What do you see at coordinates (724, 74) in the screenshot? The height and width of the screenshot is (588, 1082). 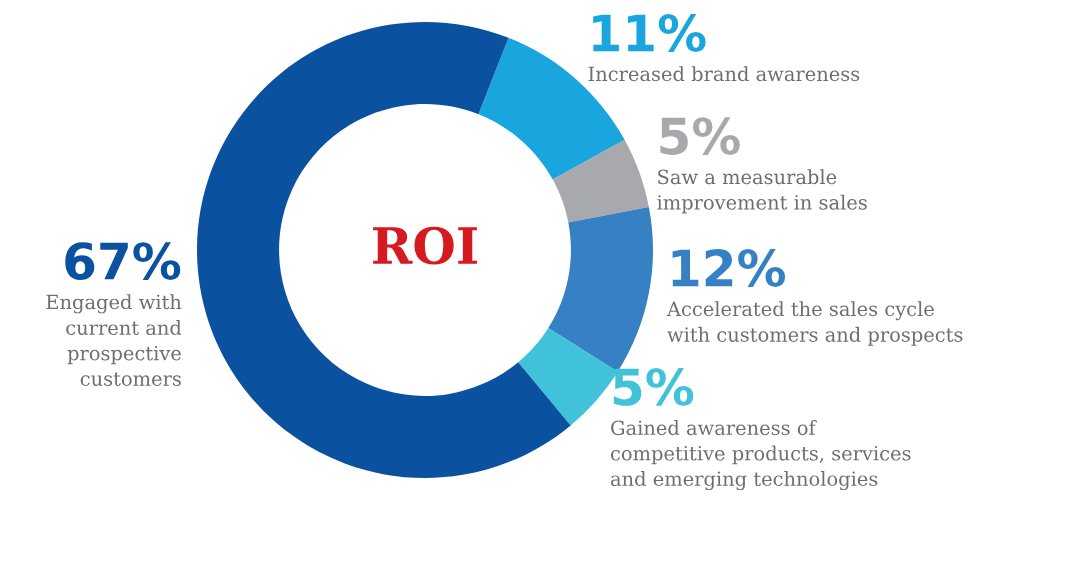 I see `slice-label: Increased brand awareness` at bounding box center [724, 74].